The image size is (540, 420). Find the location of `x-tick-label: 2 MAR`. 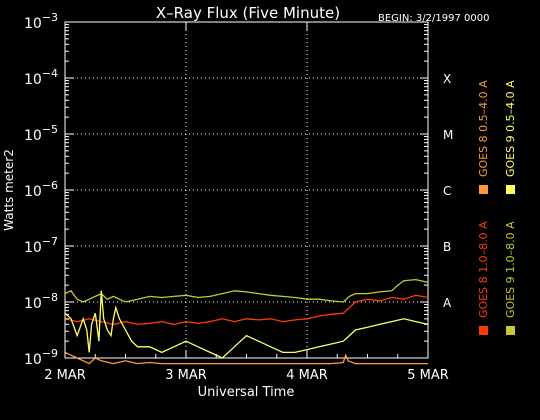

x-tick-label: 2 MAR is located at coordinates (65, 375).